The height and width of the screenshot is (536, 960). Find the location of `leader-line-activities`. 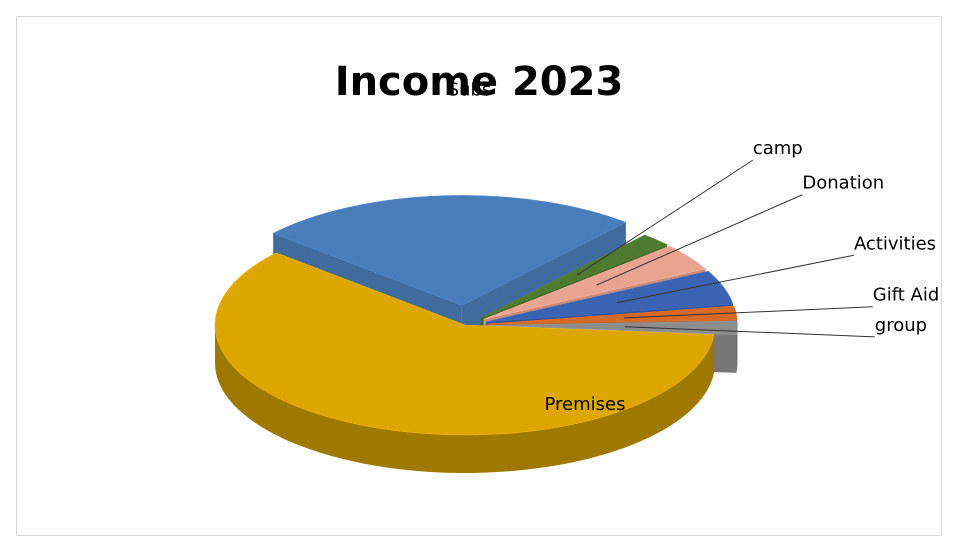

leader-line-activities is located at coordinates (735, 279).